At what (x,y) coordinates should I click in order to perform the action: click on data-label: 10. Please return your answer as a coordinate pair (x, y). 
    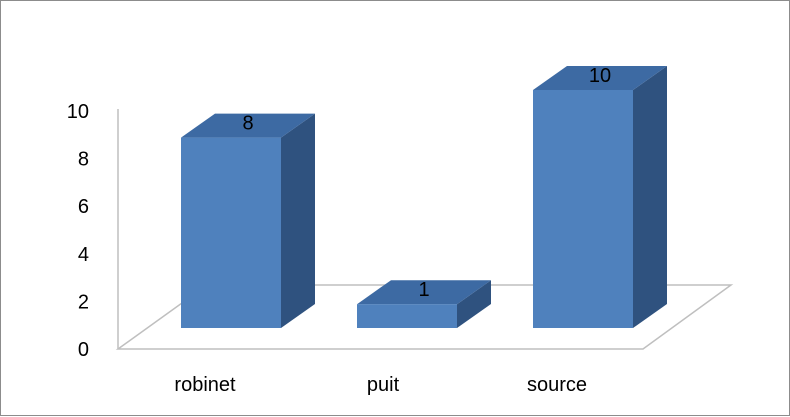
    Looking at the image, I should click on (600, 76).